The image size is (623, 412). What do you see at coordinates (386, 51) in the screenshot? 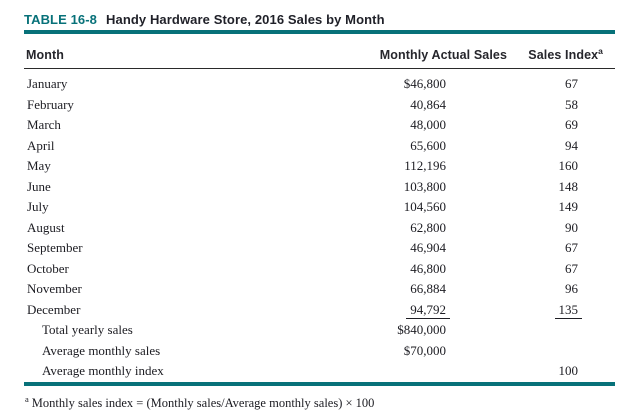
I see `column-header-sales: Monthly Actual Sales` at bounding box center [386, 51].